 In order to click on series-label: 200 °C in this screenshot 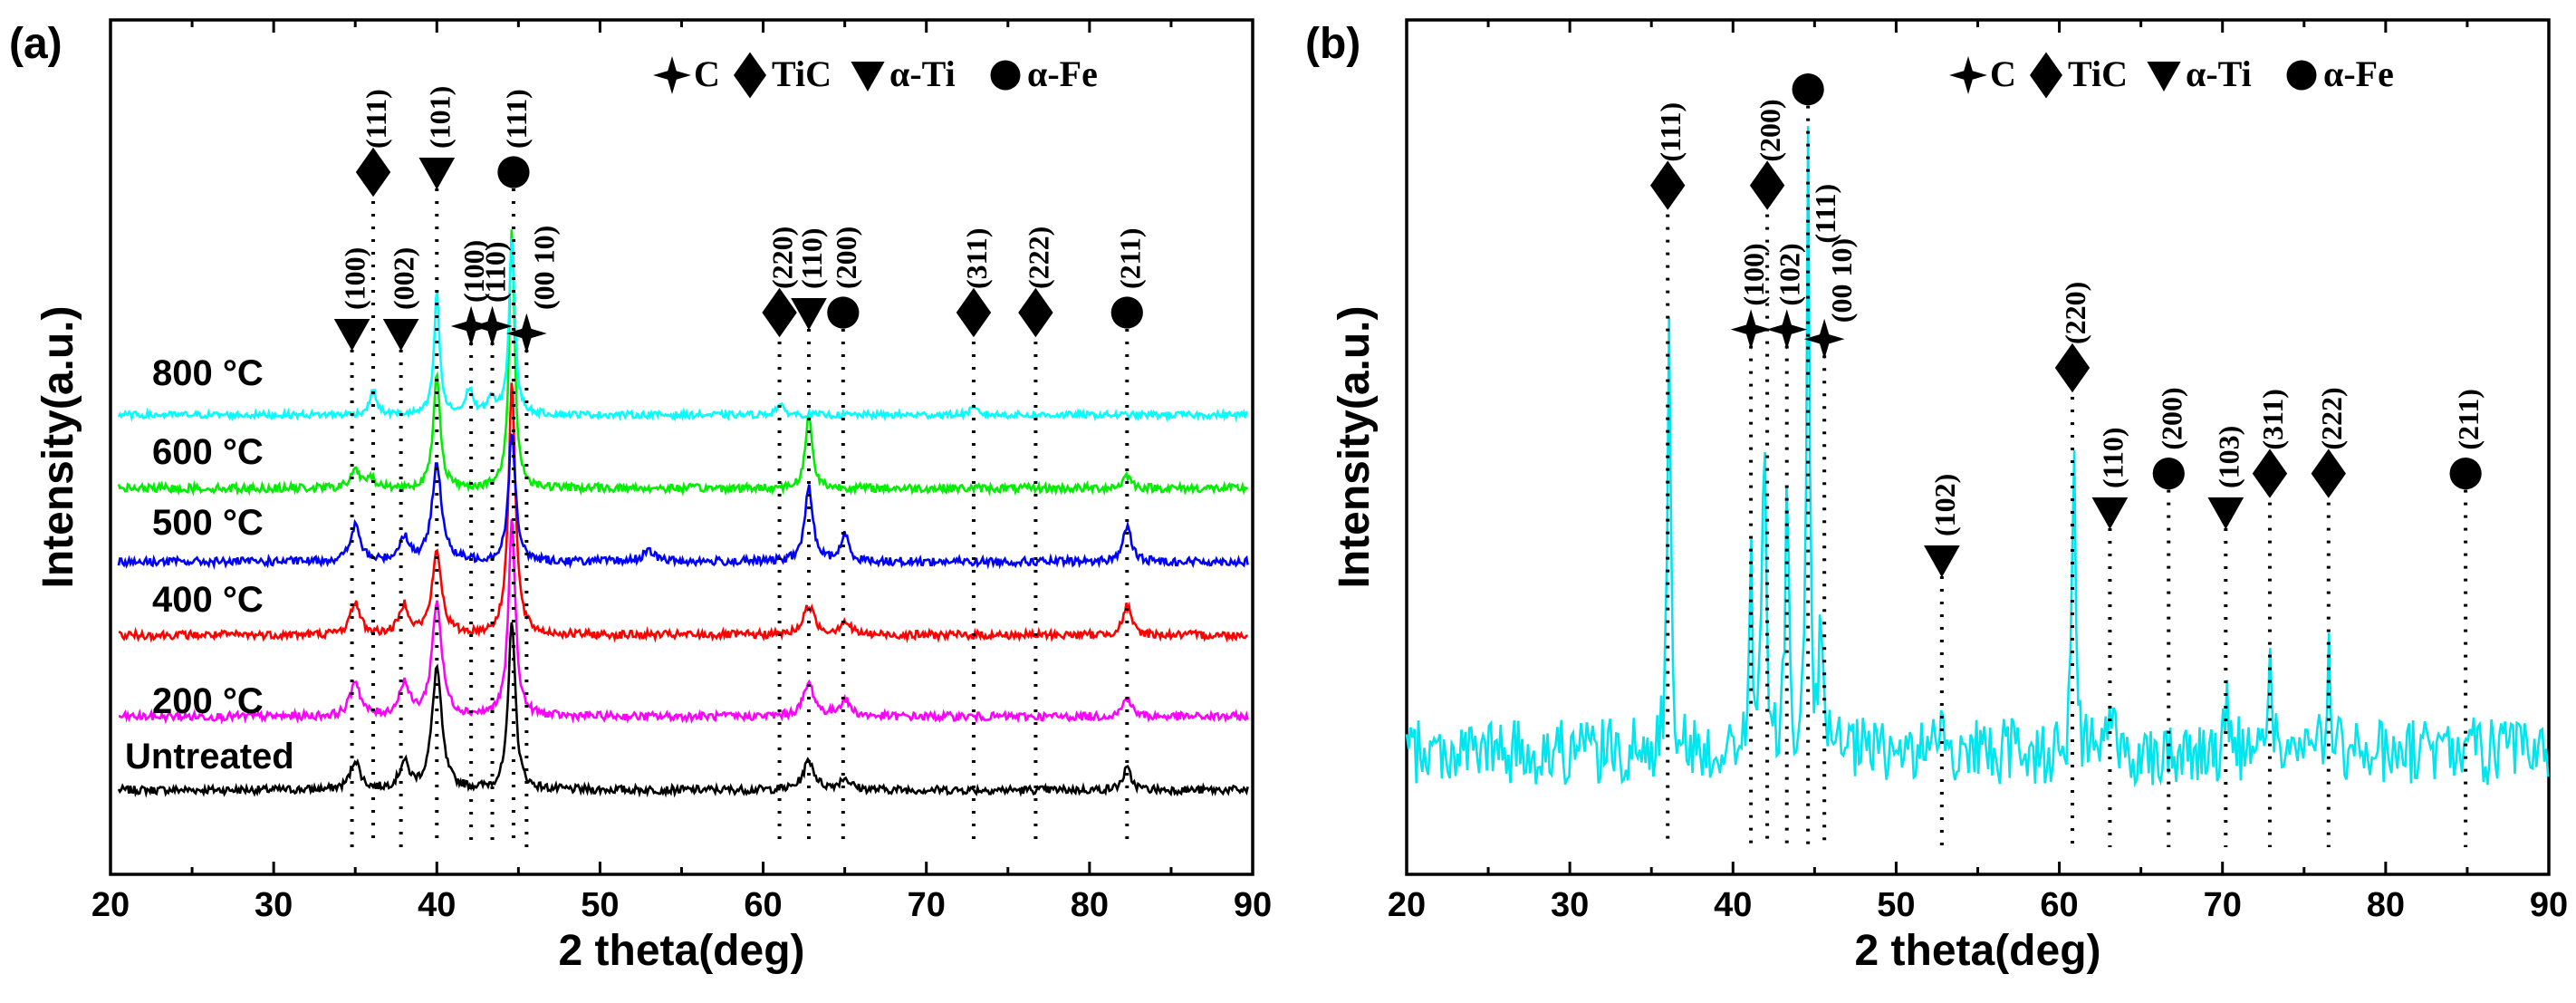, I will do `click(208, 701)`.